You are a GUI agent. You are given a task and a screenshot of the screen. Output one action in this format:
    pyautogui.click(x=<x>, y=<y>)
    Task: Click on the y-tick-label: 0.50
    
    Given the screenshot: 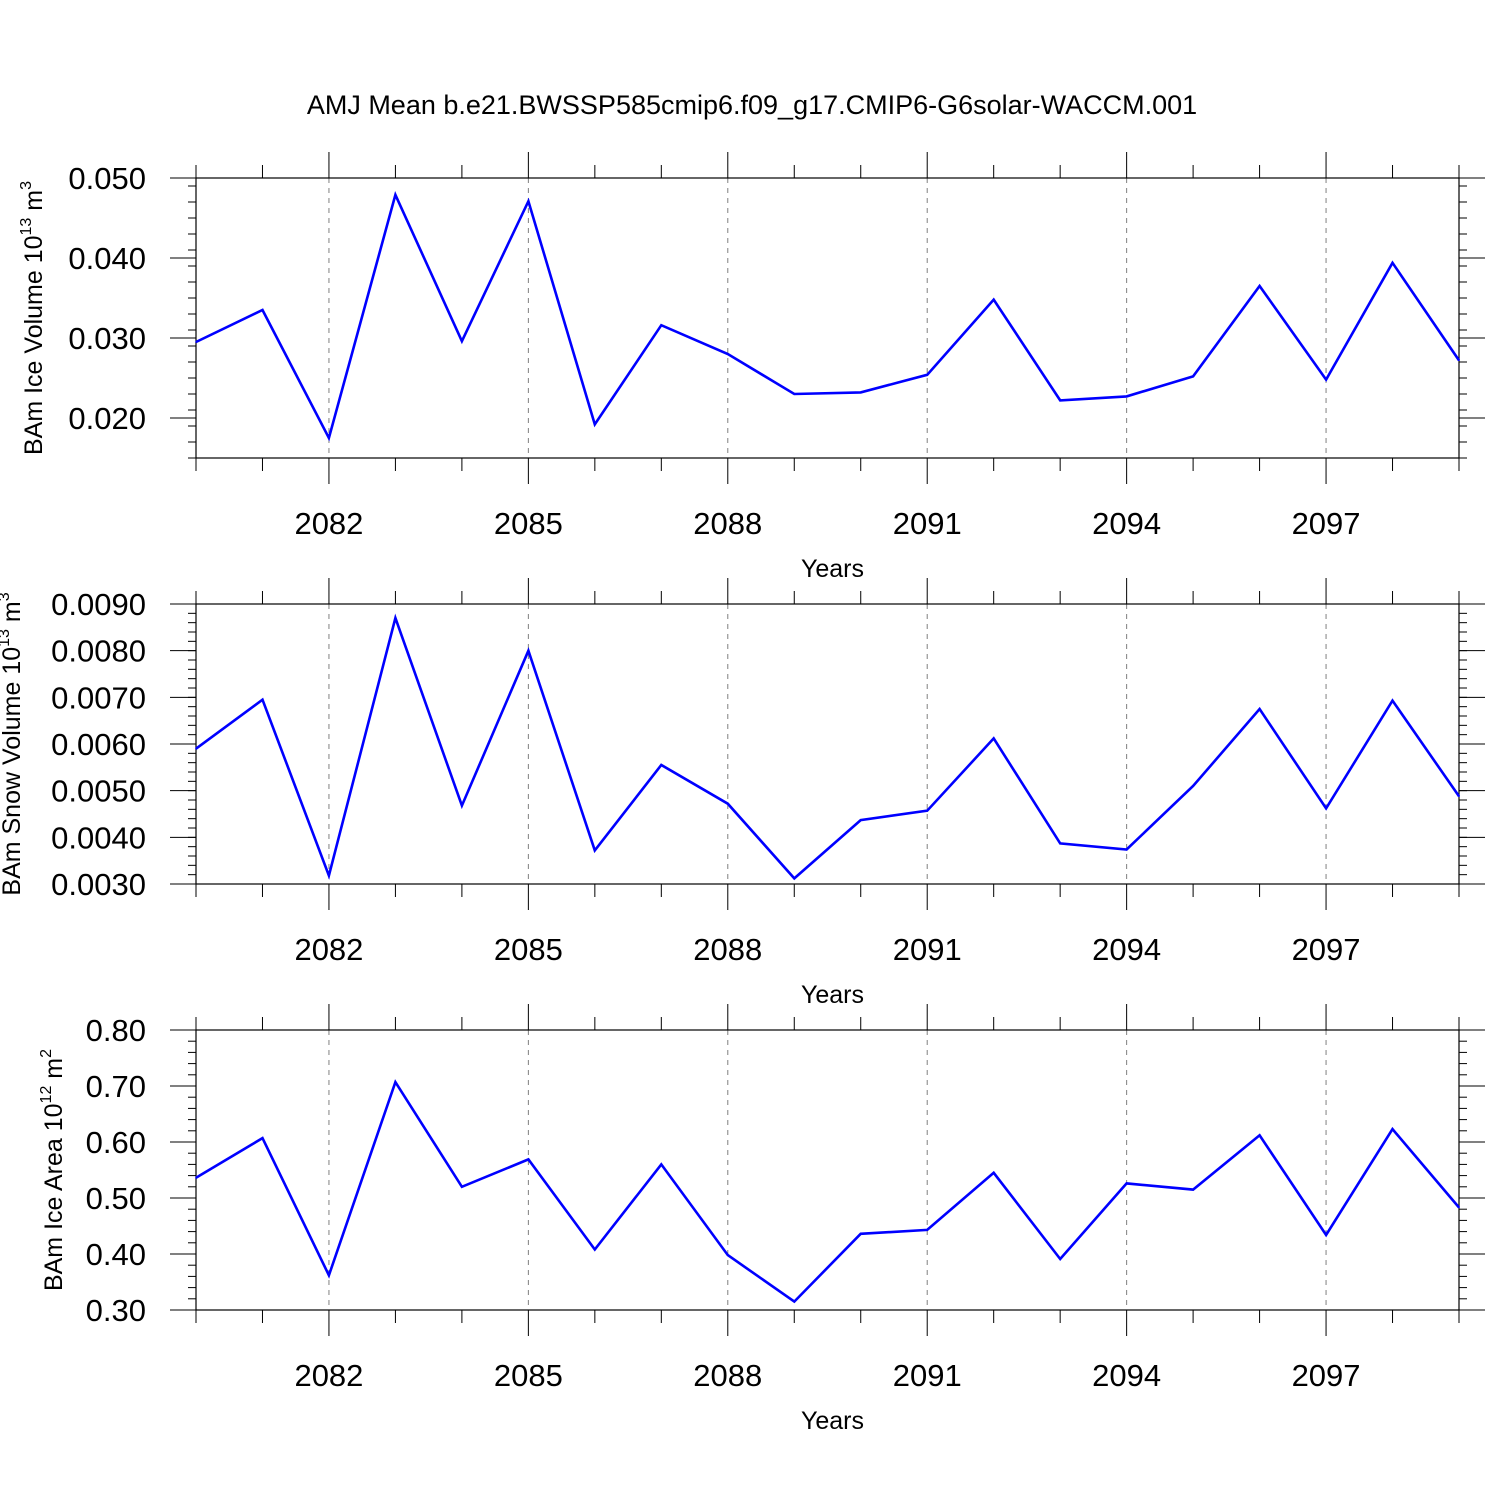 What is the action you would take?
    pyautogui.click(x=116, y=1198)
    